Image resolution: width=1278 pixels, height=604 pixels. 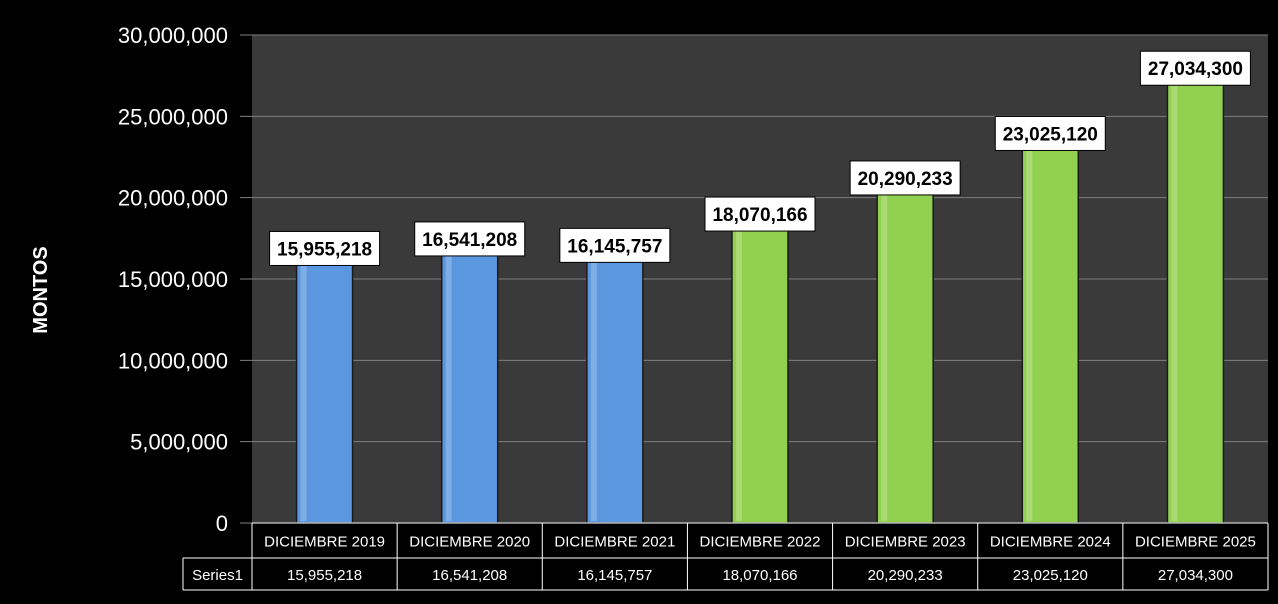 I want to click on data-label: 27,034,300, so click(x=1195, y=69).